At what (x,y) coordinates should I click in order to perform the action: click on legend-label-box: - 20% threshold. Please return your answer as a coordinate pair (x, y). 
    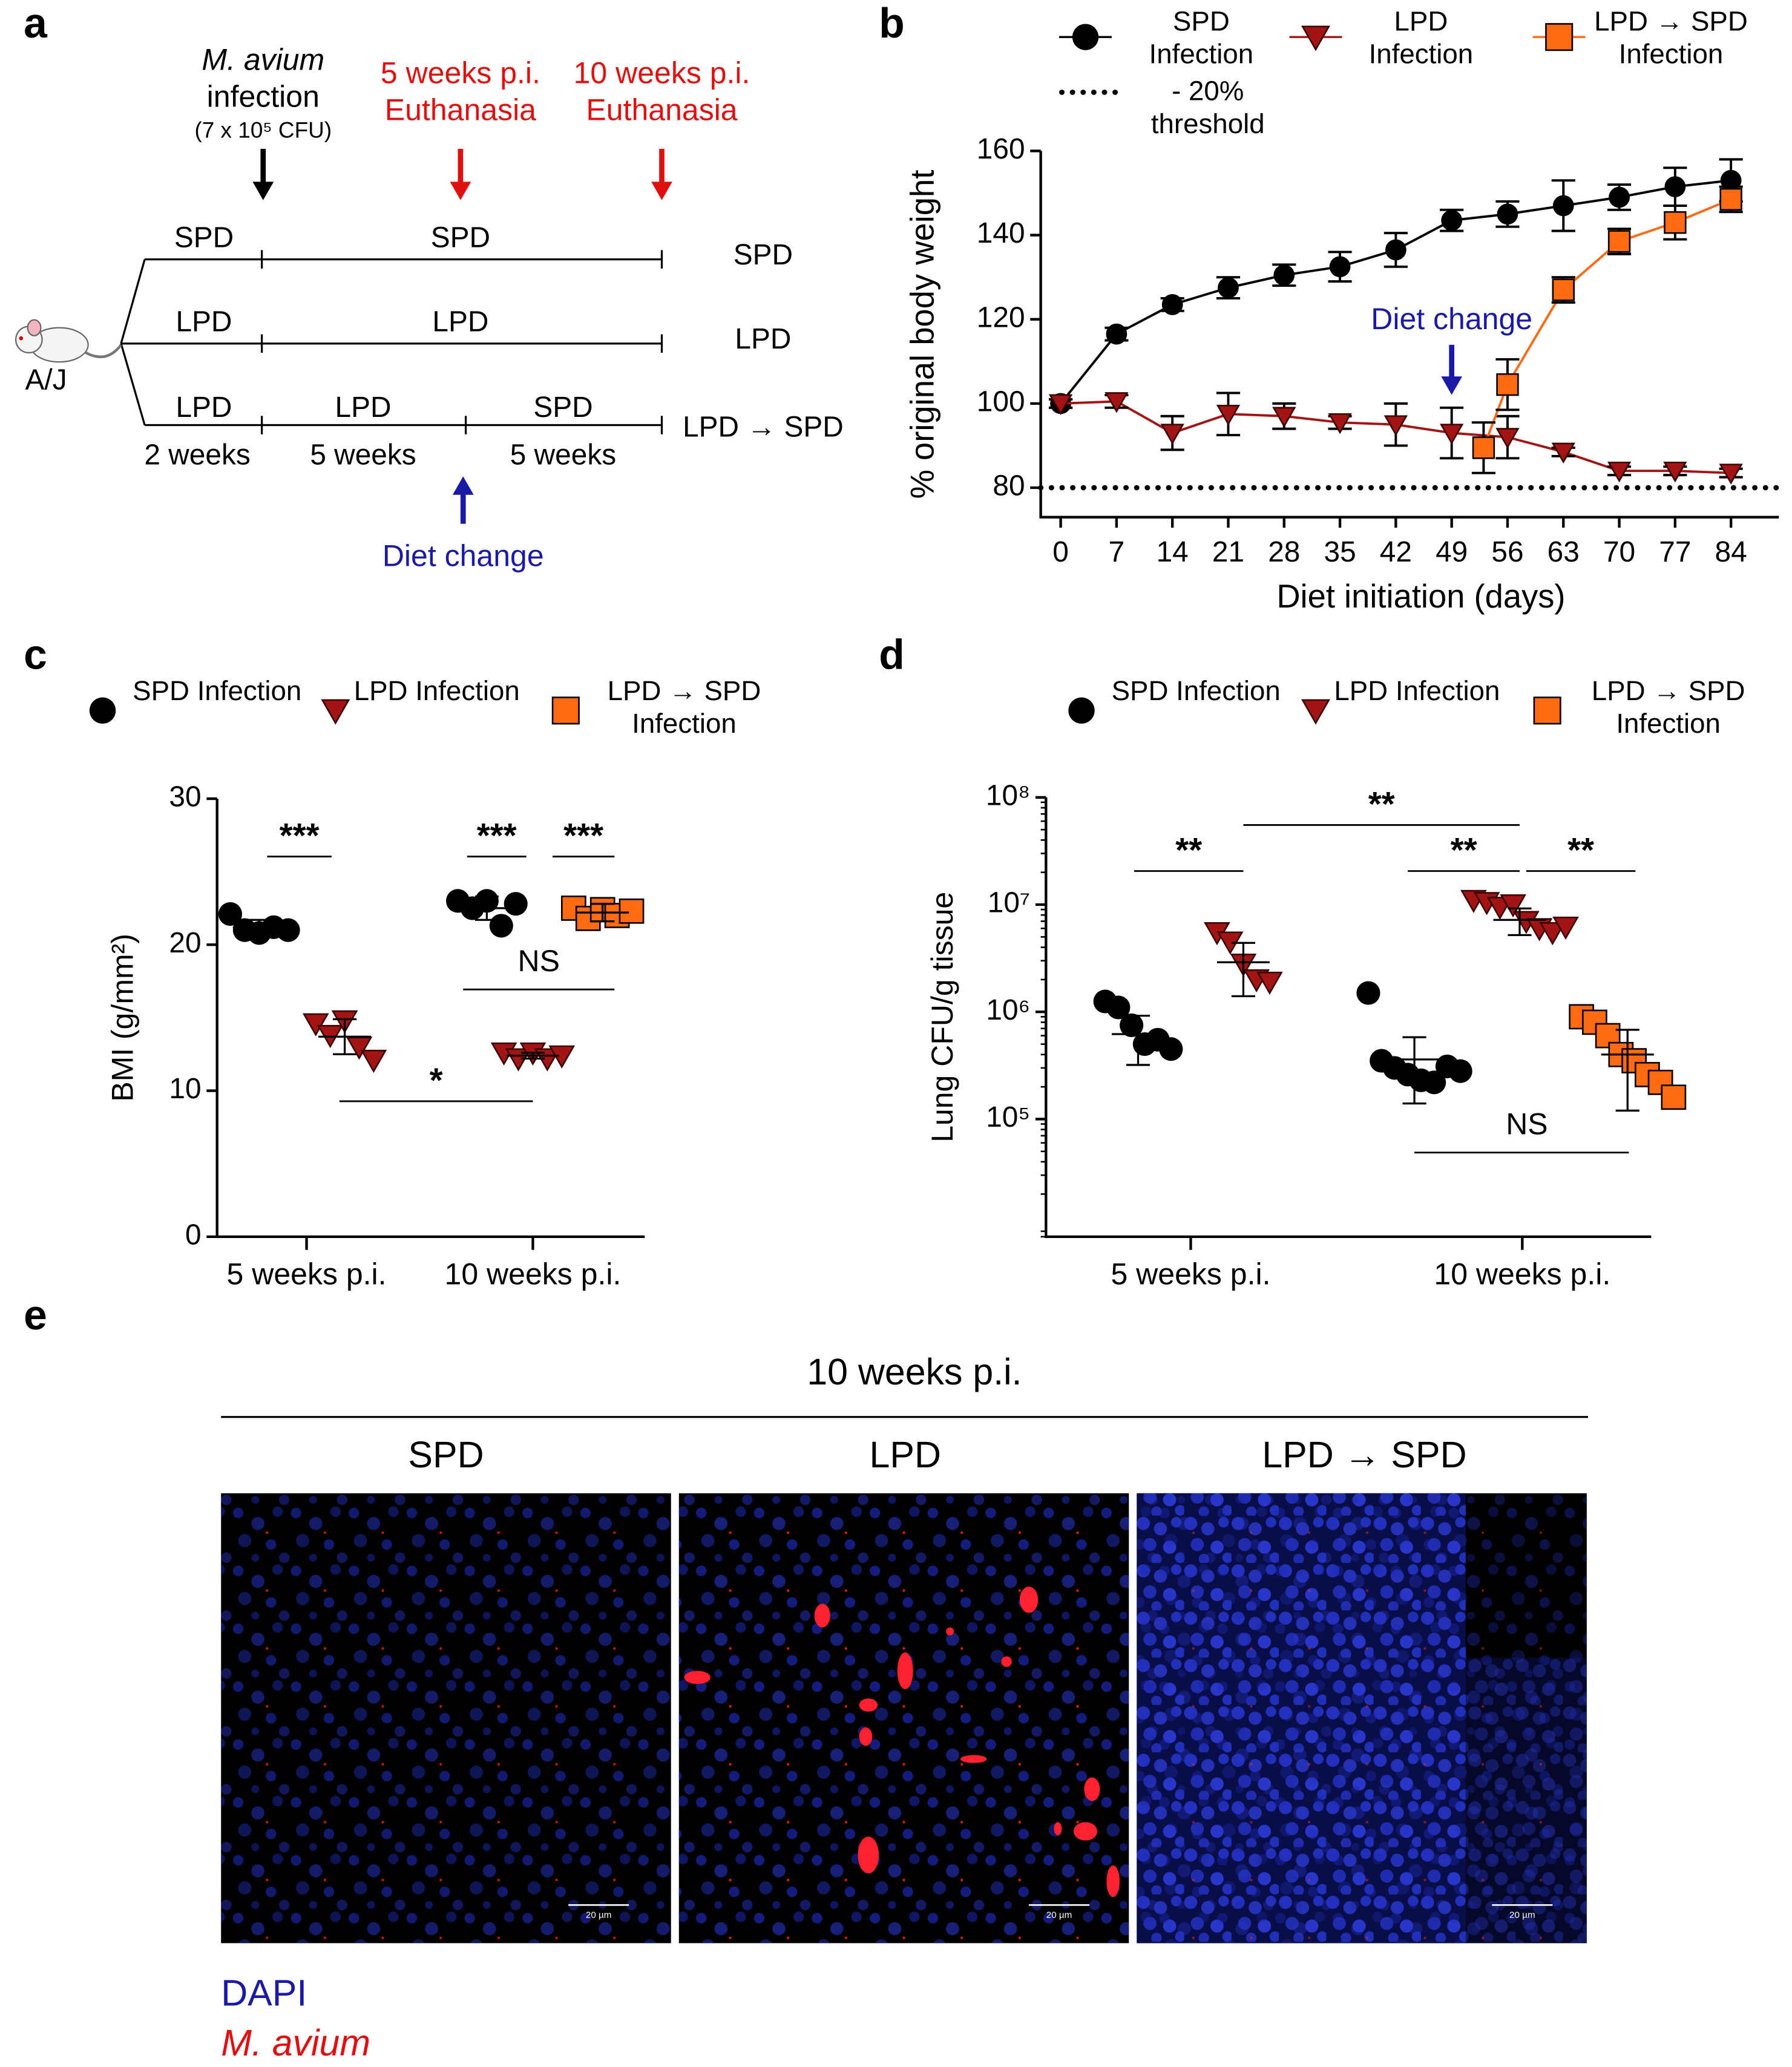
    Looking at the image, I should click on (1207, 108).